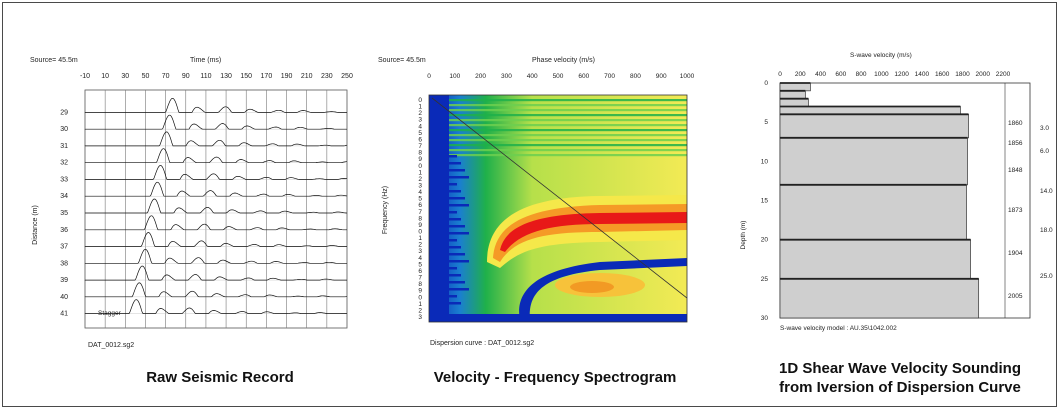  I want to click on velocity-layer-vs-label: 1848, so click(1015, 170).